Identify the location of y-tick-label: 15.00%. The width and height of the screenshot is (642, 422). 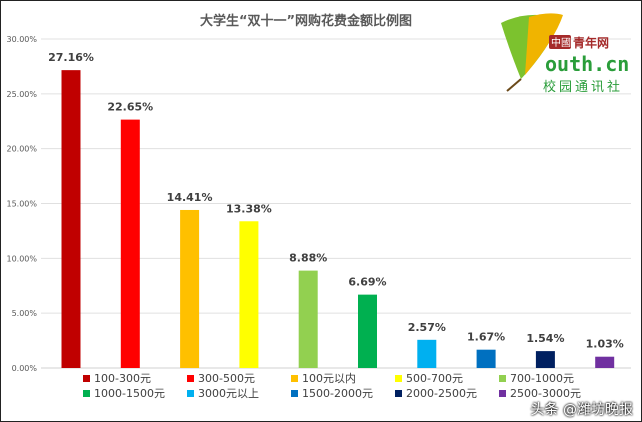
(21, 204).